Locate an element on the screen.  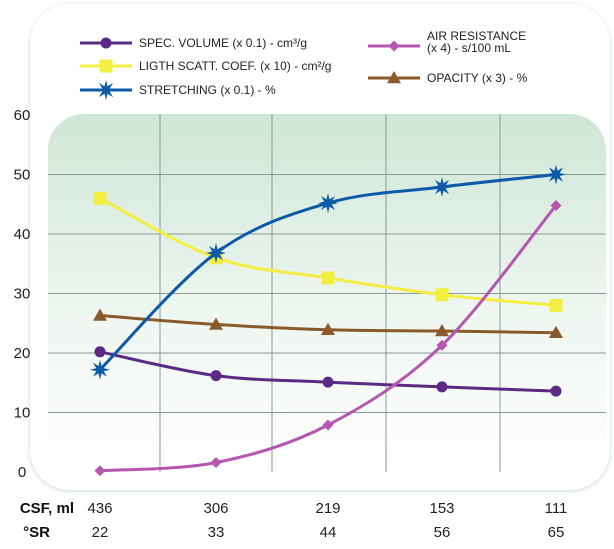
legend-item: AIR RESISTANCE (x 4) - s/100 mL is located at coordinates (447, 42).